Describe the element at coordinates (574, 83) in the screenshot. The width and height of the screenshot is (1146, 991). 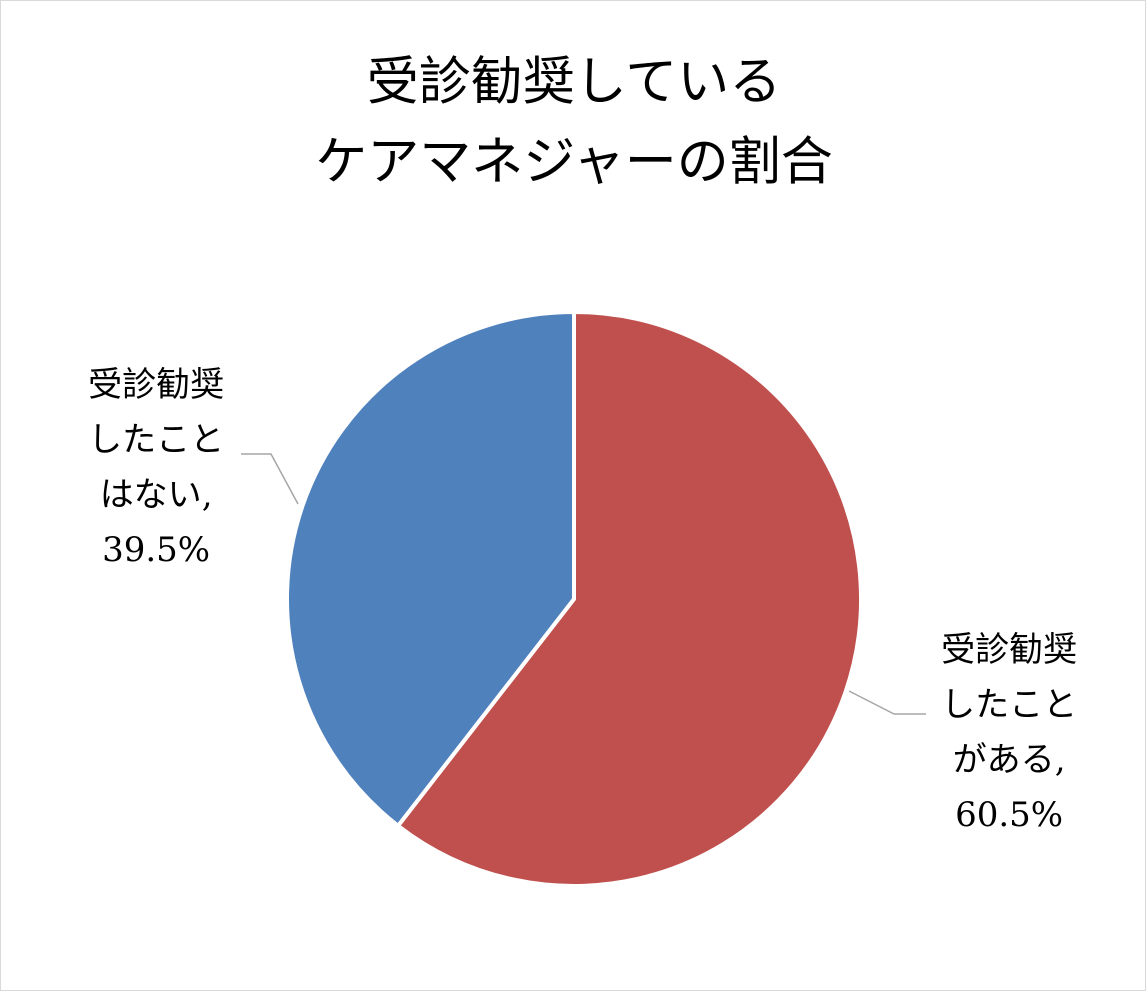
I see `chart-title: 受診勧奨している` at that location.